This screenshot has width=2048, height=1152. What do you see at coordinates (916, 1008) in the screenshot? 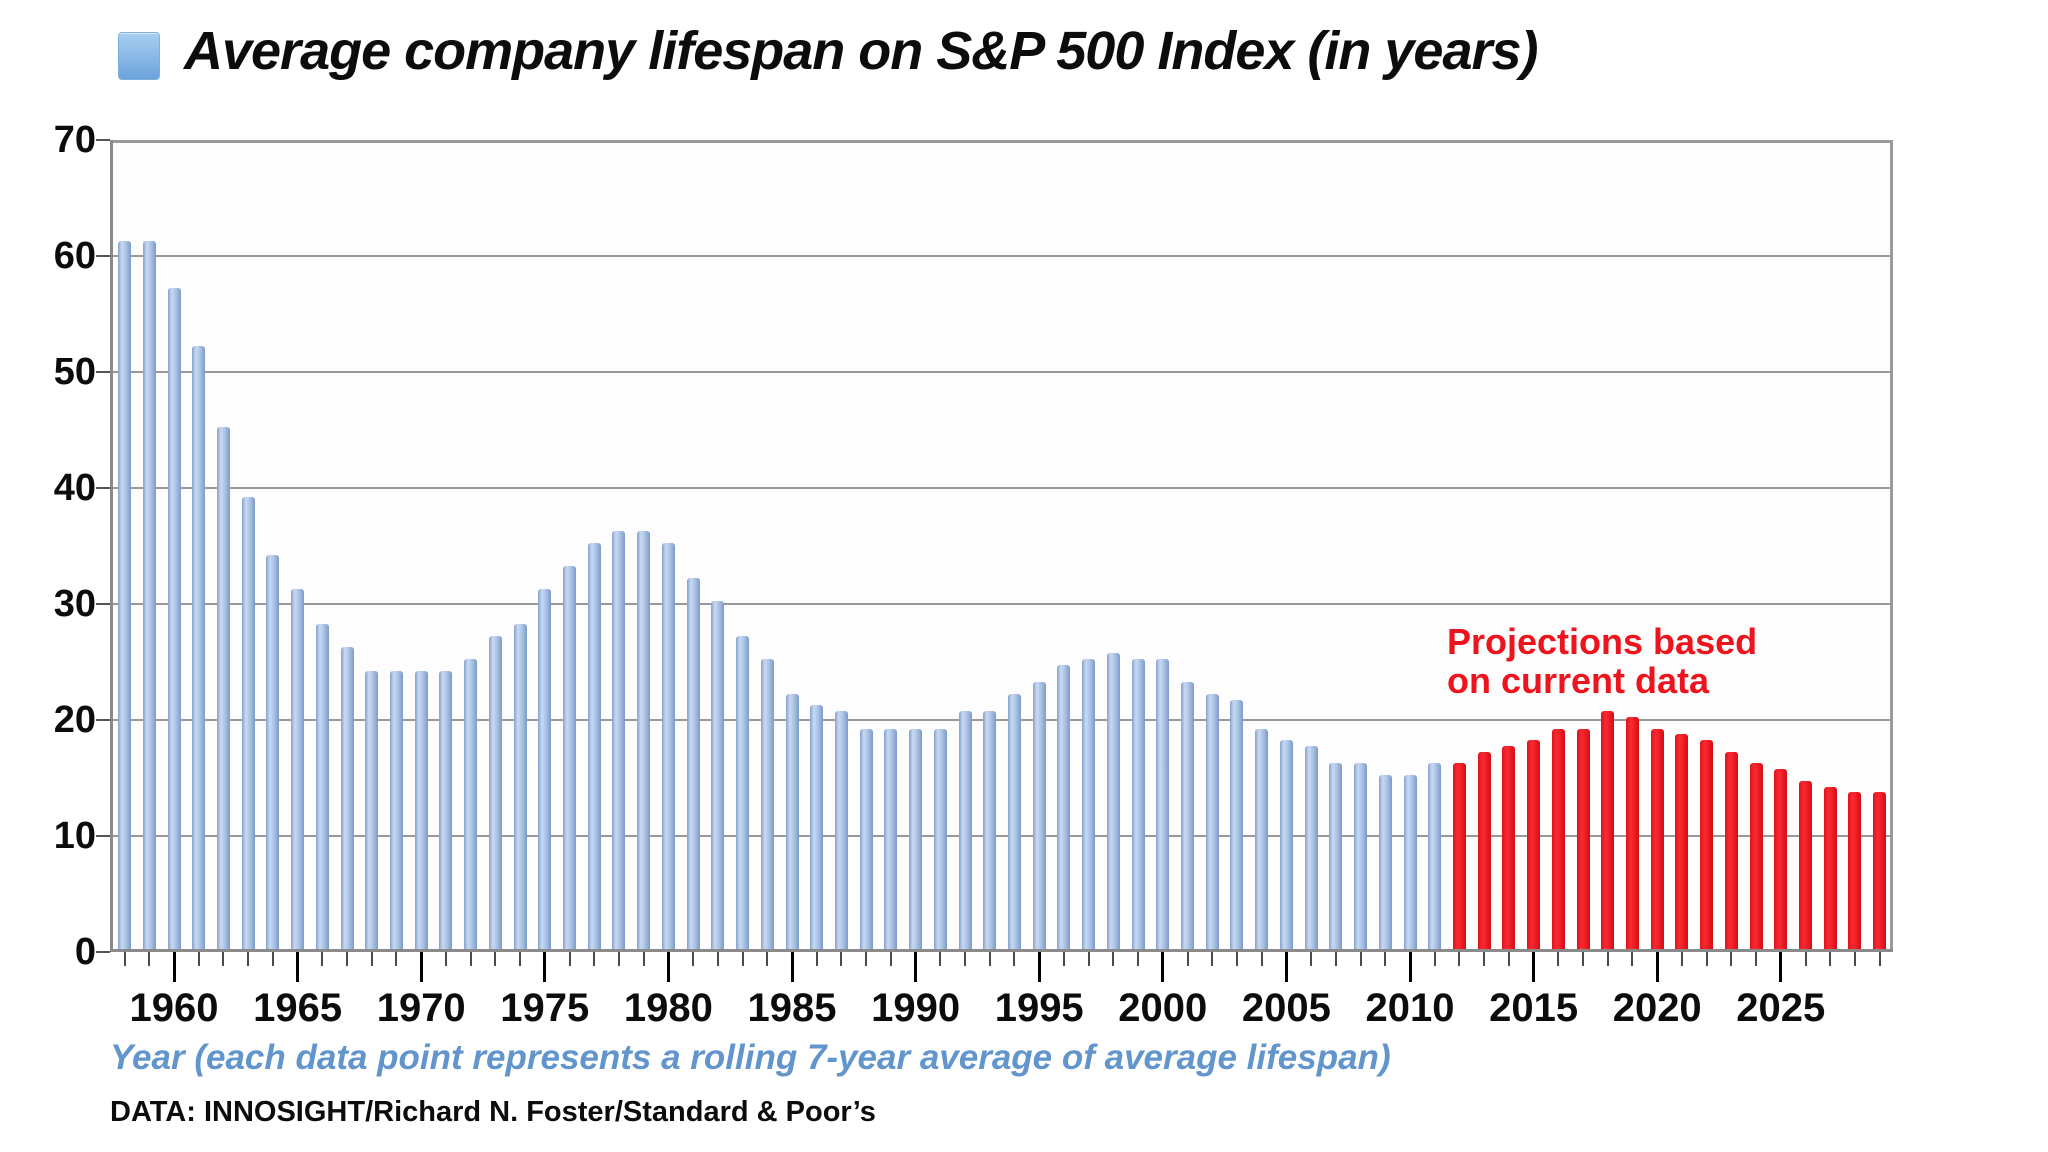
I see `x-axis-label: 1990` at bounding box center [916, 1008].